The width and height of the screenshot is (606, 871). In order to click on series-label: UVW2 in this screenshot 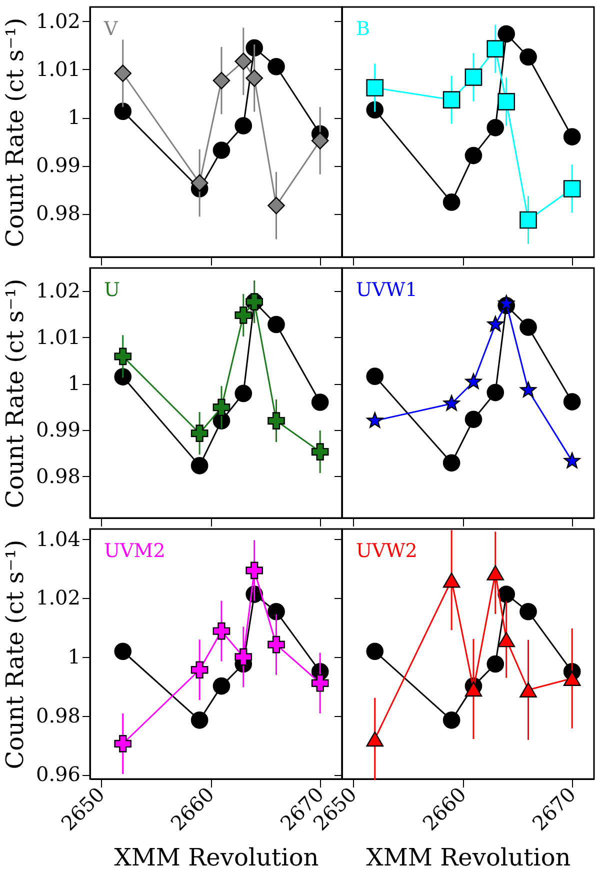, I will do `click(387, 551)`.